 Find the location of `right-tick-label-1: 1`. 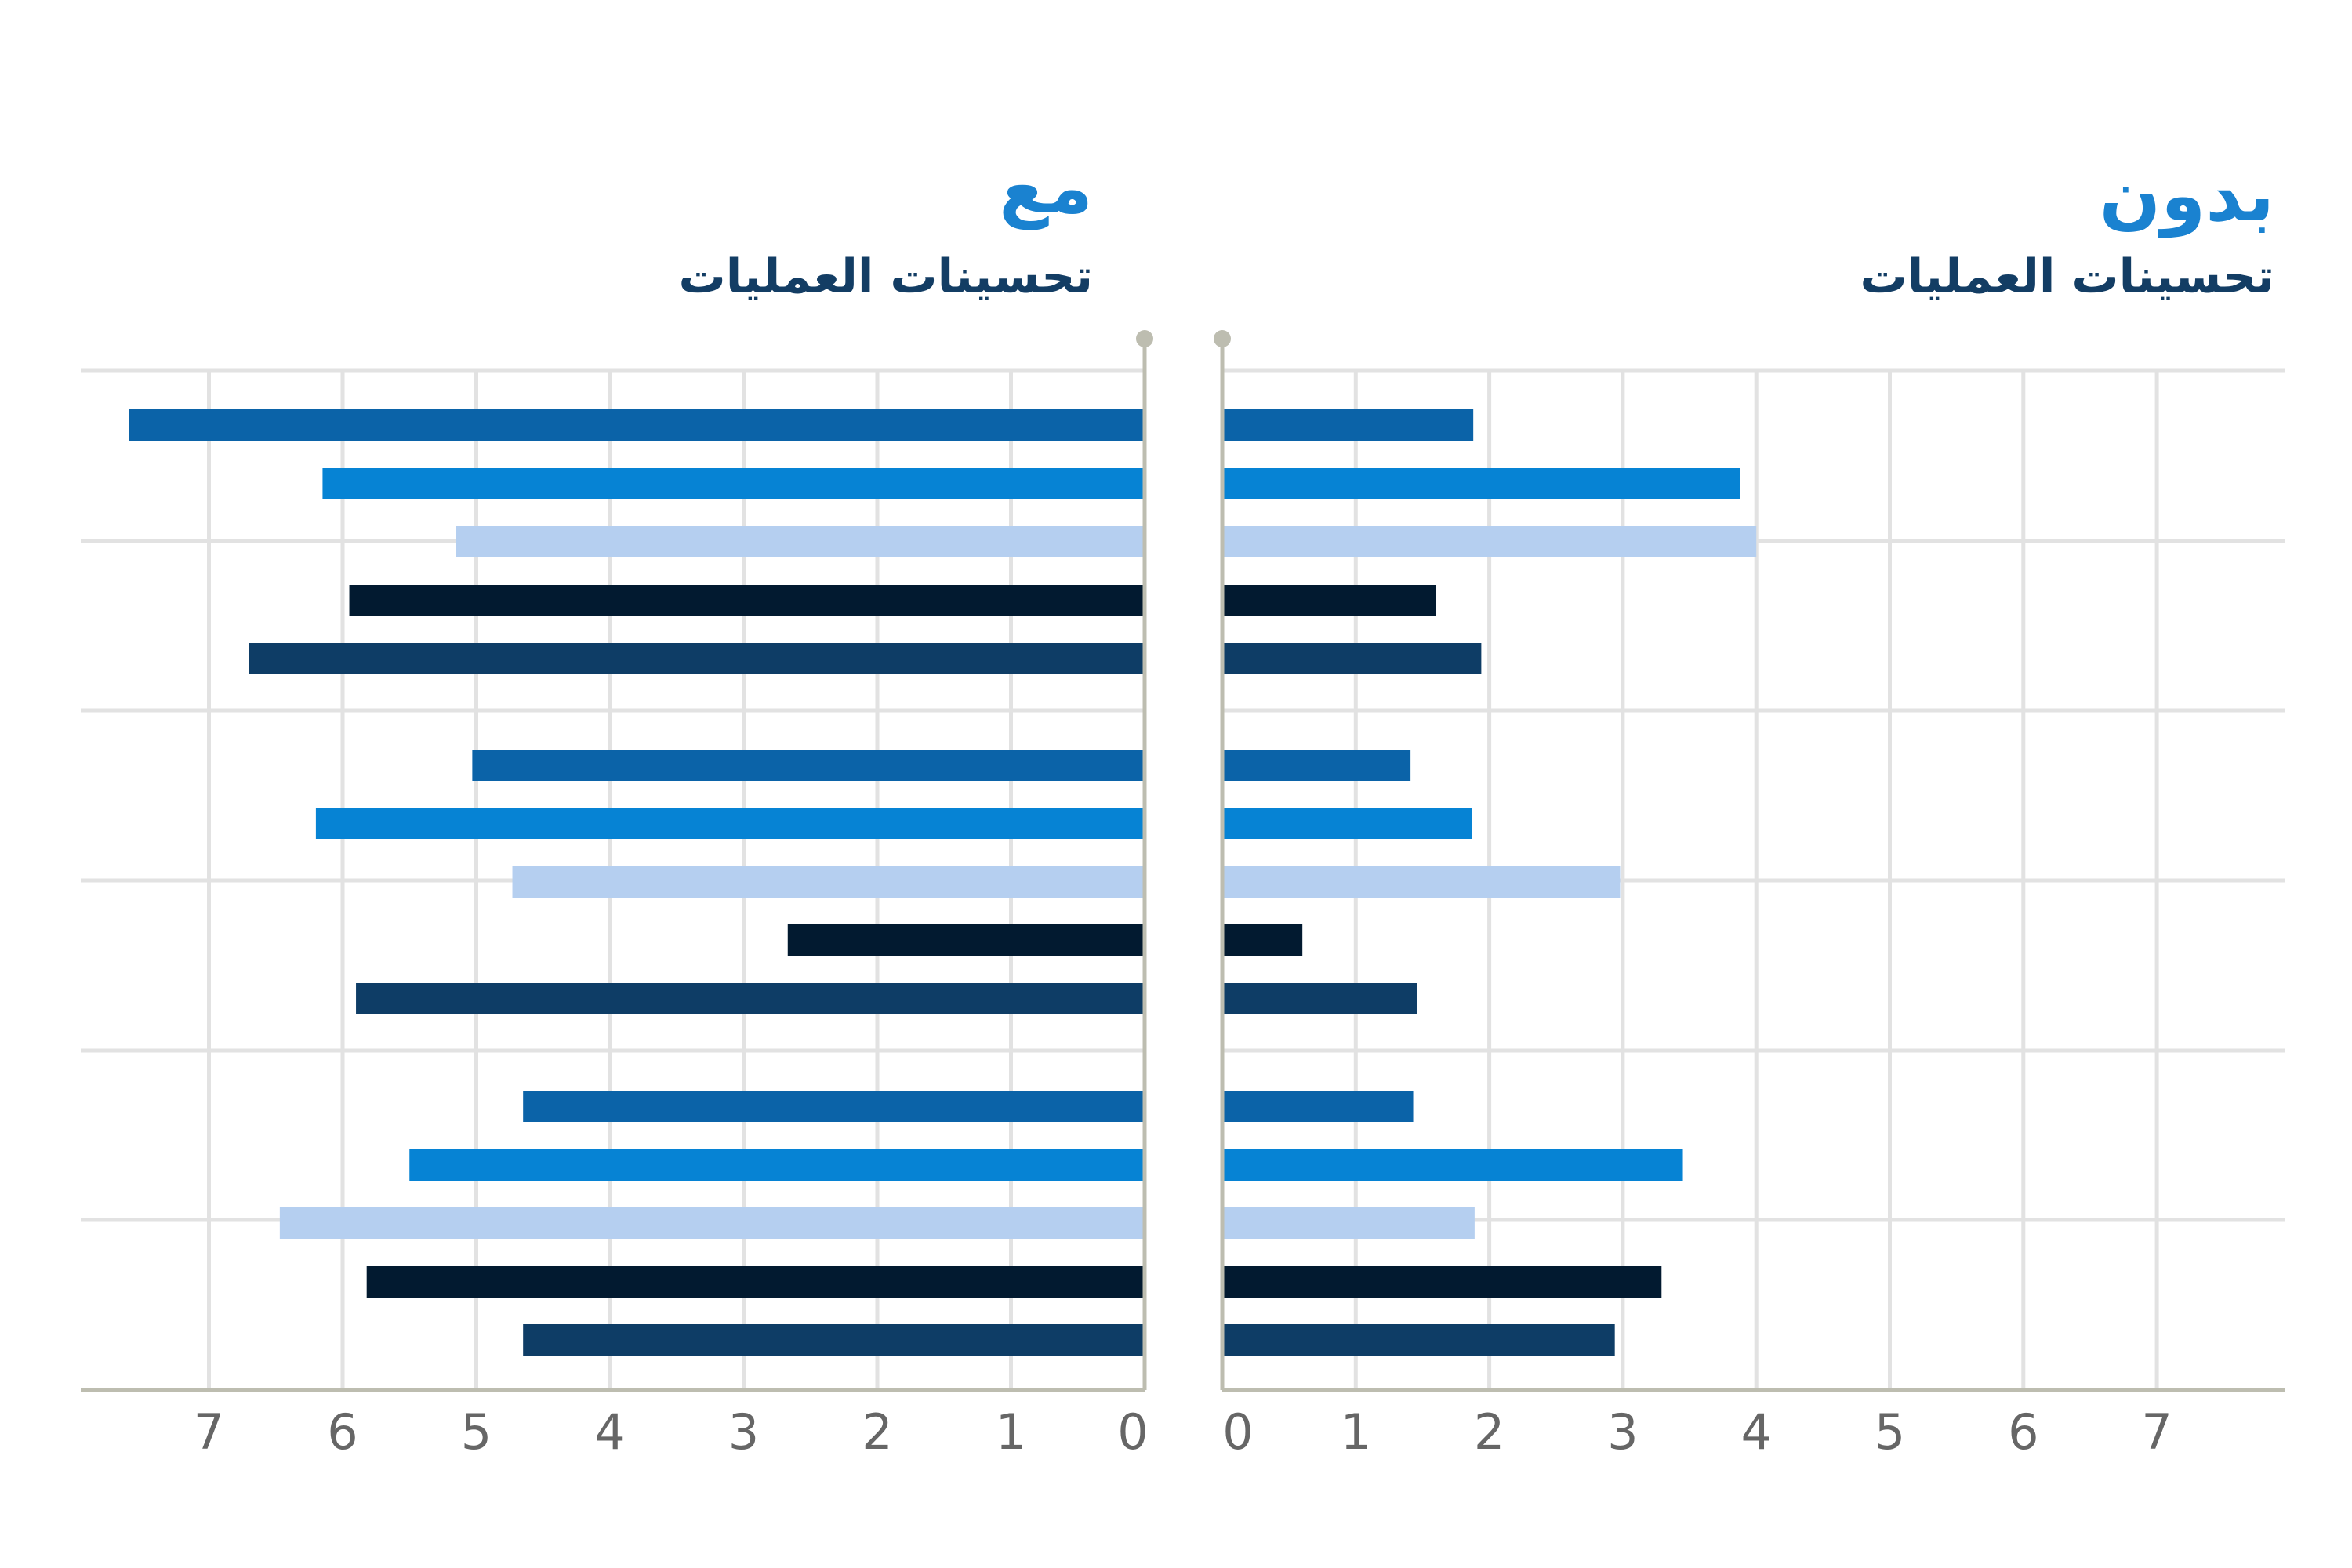

right-tick-label-1: 1 is located at coordinates (1356, 1432).